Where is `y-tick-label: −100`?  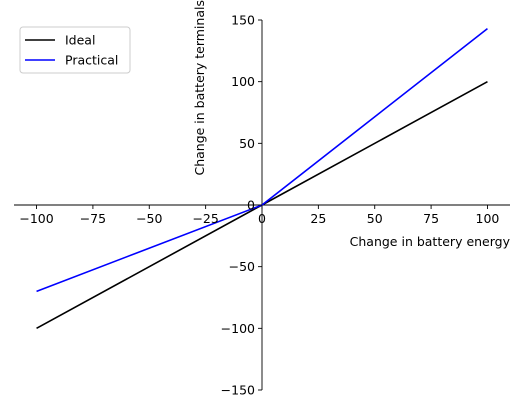 y-tick-label: −100 is located at coordinates (238, 328).